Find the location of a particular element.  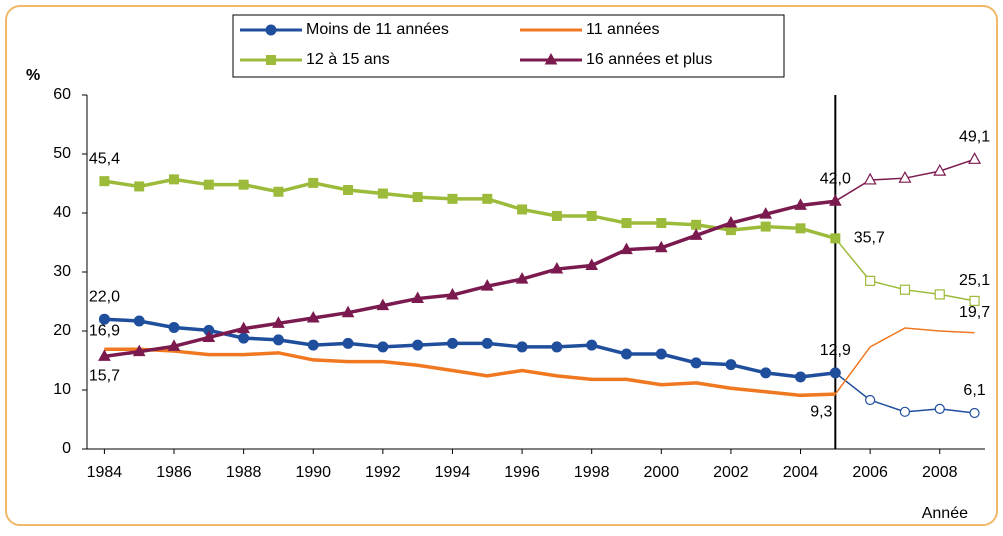

x-tick-label: 2004 is located at coordinates (801, 472).